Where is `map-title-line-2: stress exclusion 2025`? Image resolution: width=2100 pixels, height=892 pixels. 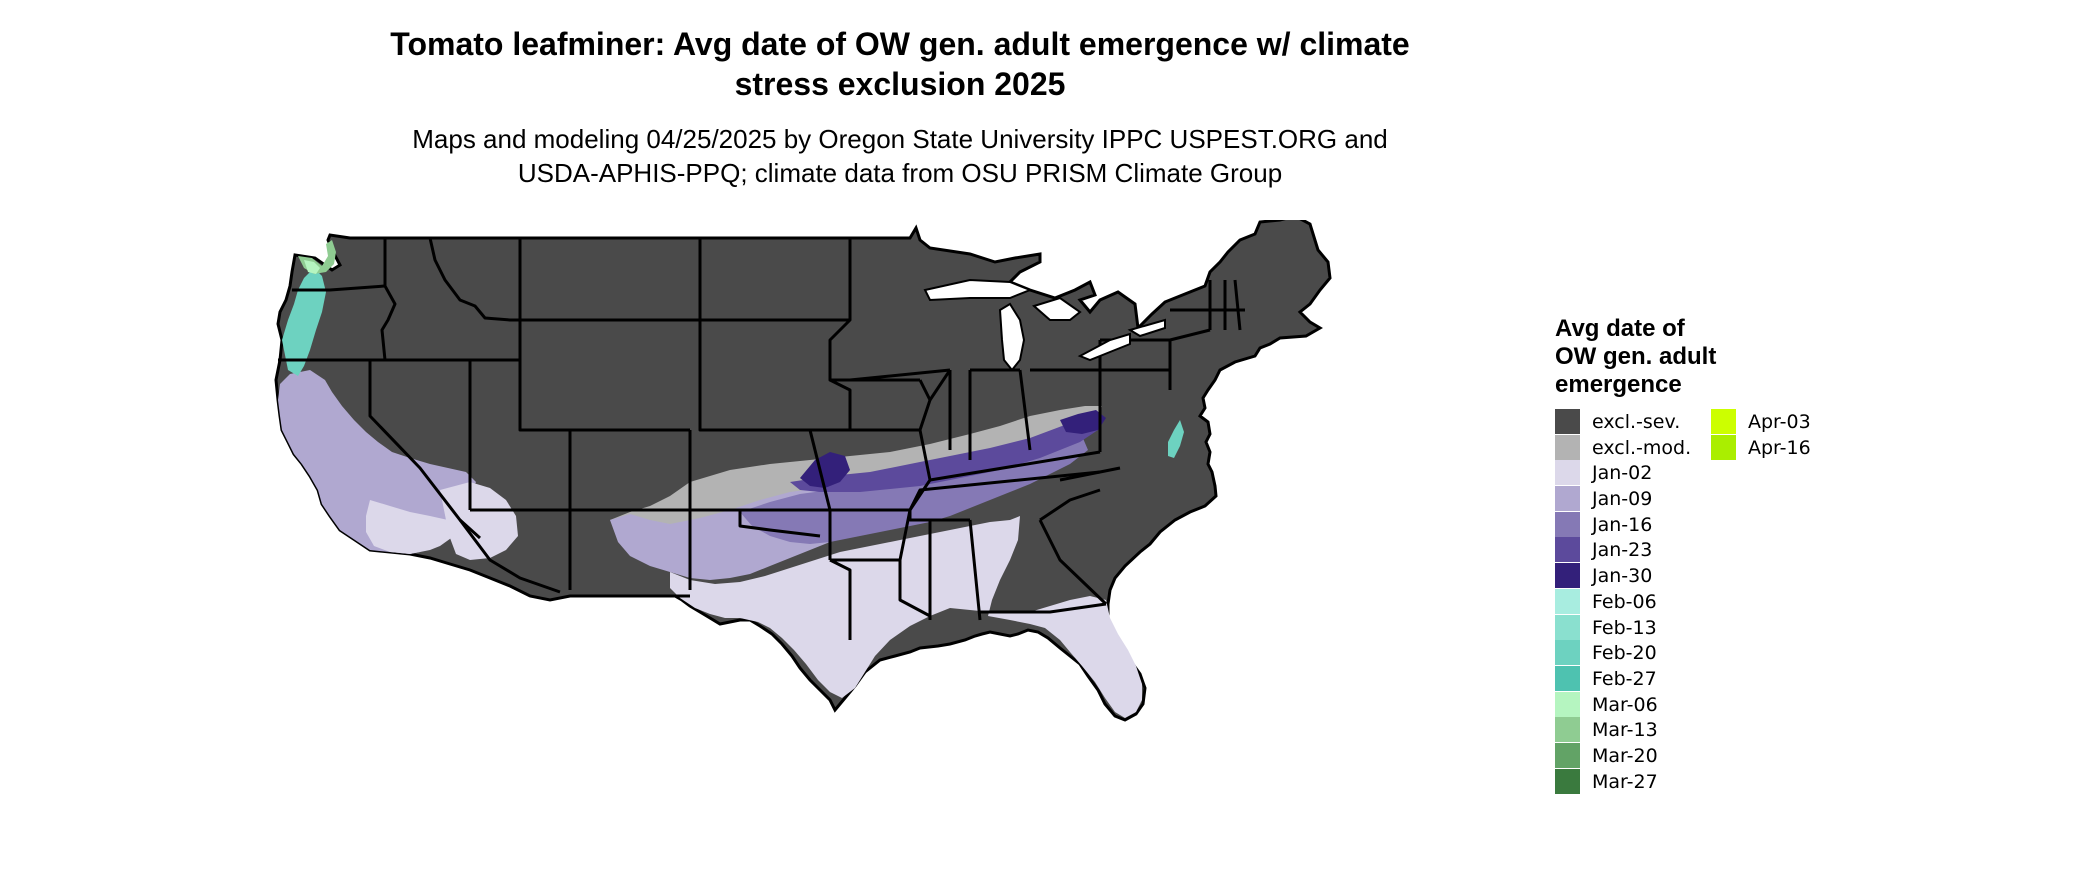
map-title-line-2: stress exclusion 2025 is located at coordinates (900, 84).